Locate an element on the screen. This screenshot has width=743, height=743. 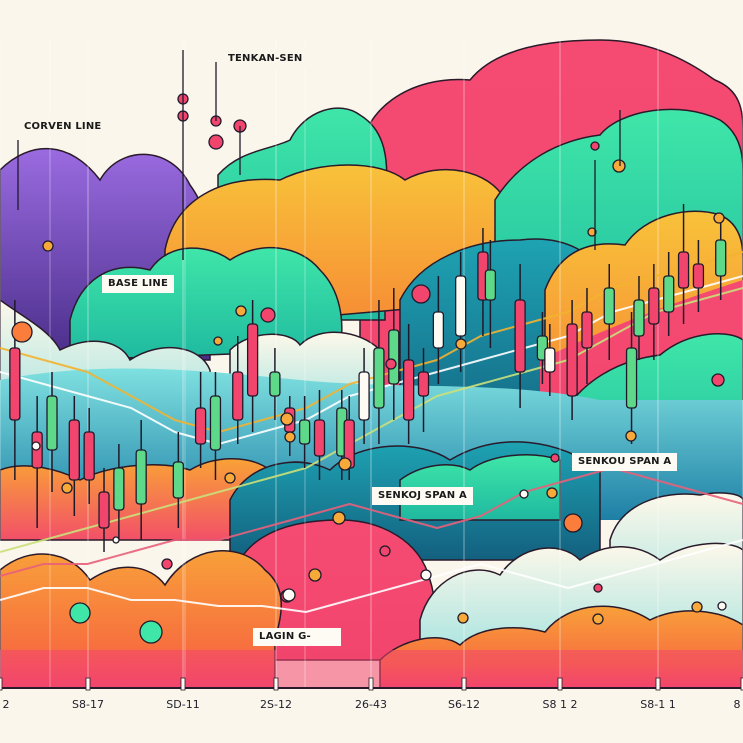
tenkan-sen-label: TENKAN-SEN is located at coordinates (265, 59).